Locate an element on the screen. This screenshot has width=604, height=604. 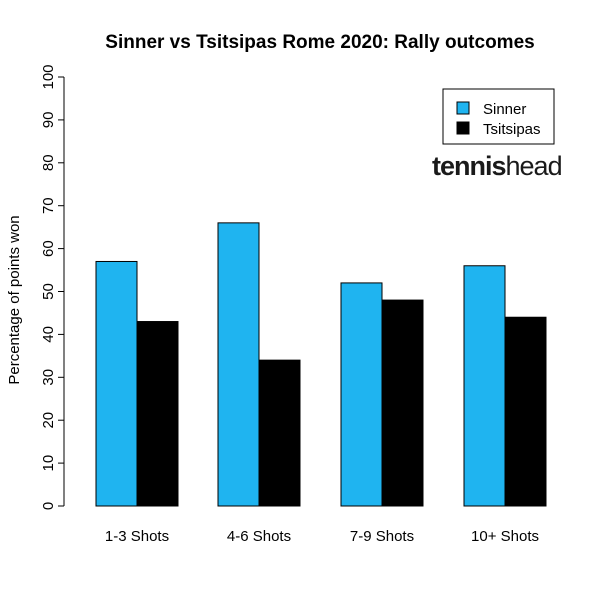
y-tick-label: 0 is located at coordinates (48, 506).